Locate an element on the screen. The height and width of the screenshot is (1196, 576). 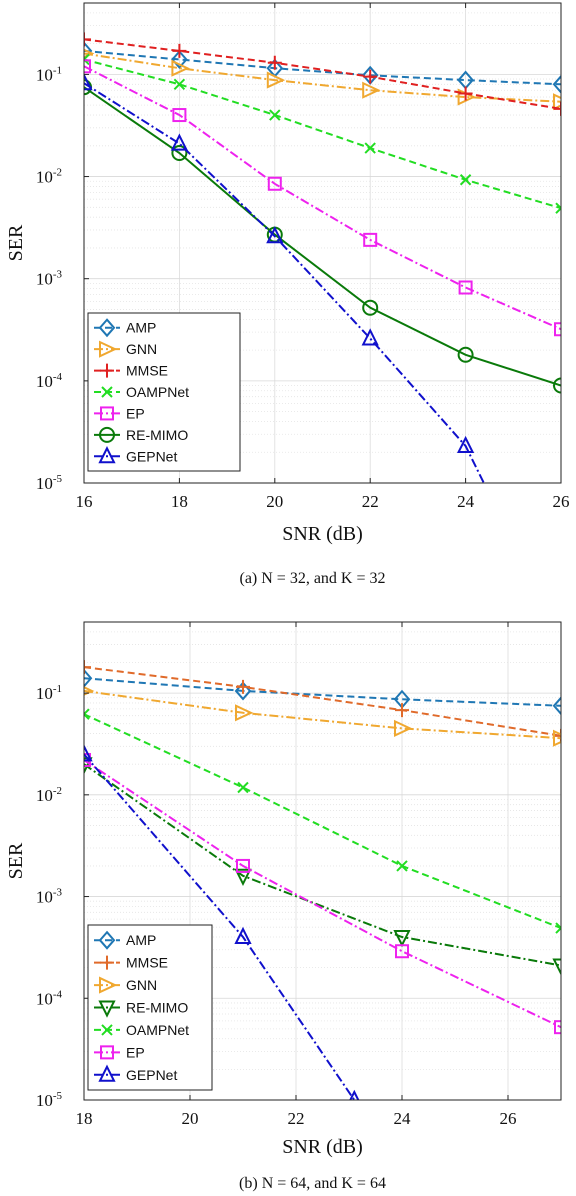
x-tick-label: 16 is located at coordinates (84, 501).